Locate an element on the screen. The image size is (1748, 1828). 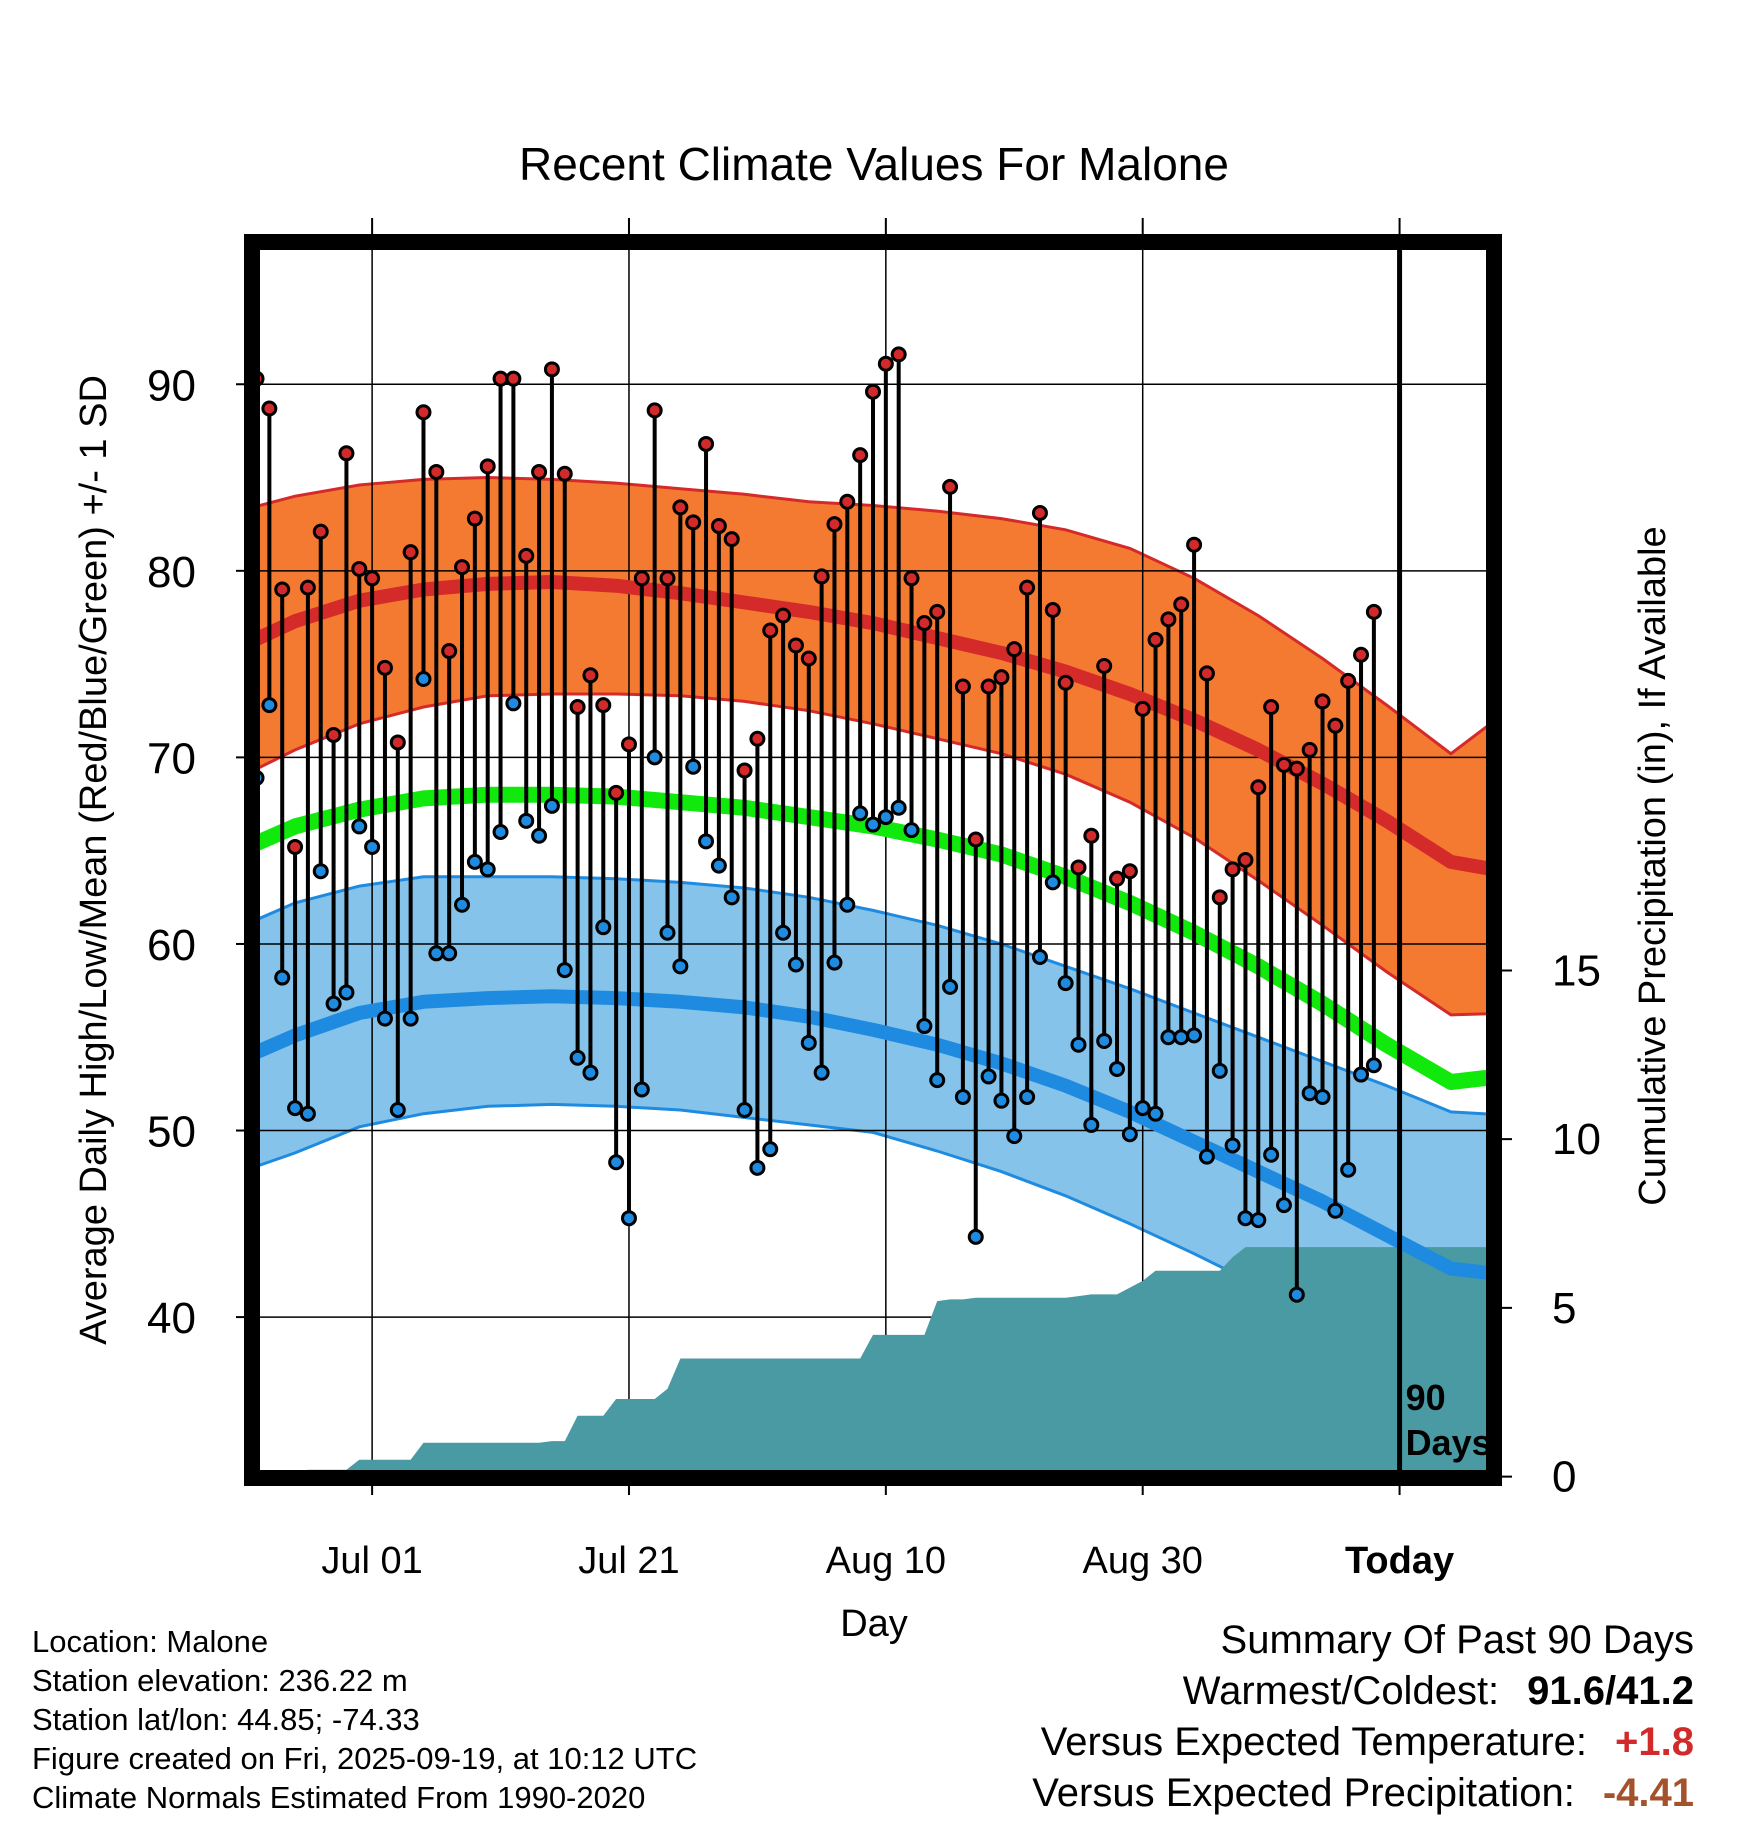
precip-anomaly-row: Versus Expected Precipitation: -4.41 is located at coordinates (1363, 1793).